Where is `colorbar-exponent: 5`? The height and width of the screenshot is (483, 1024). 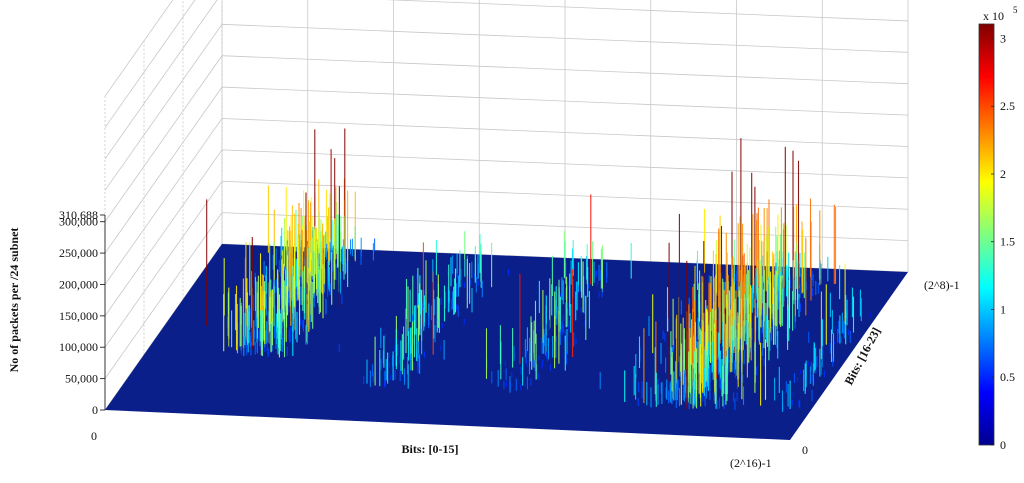 colorbar-exponent: 5 is located at coordinates (1015, 10).